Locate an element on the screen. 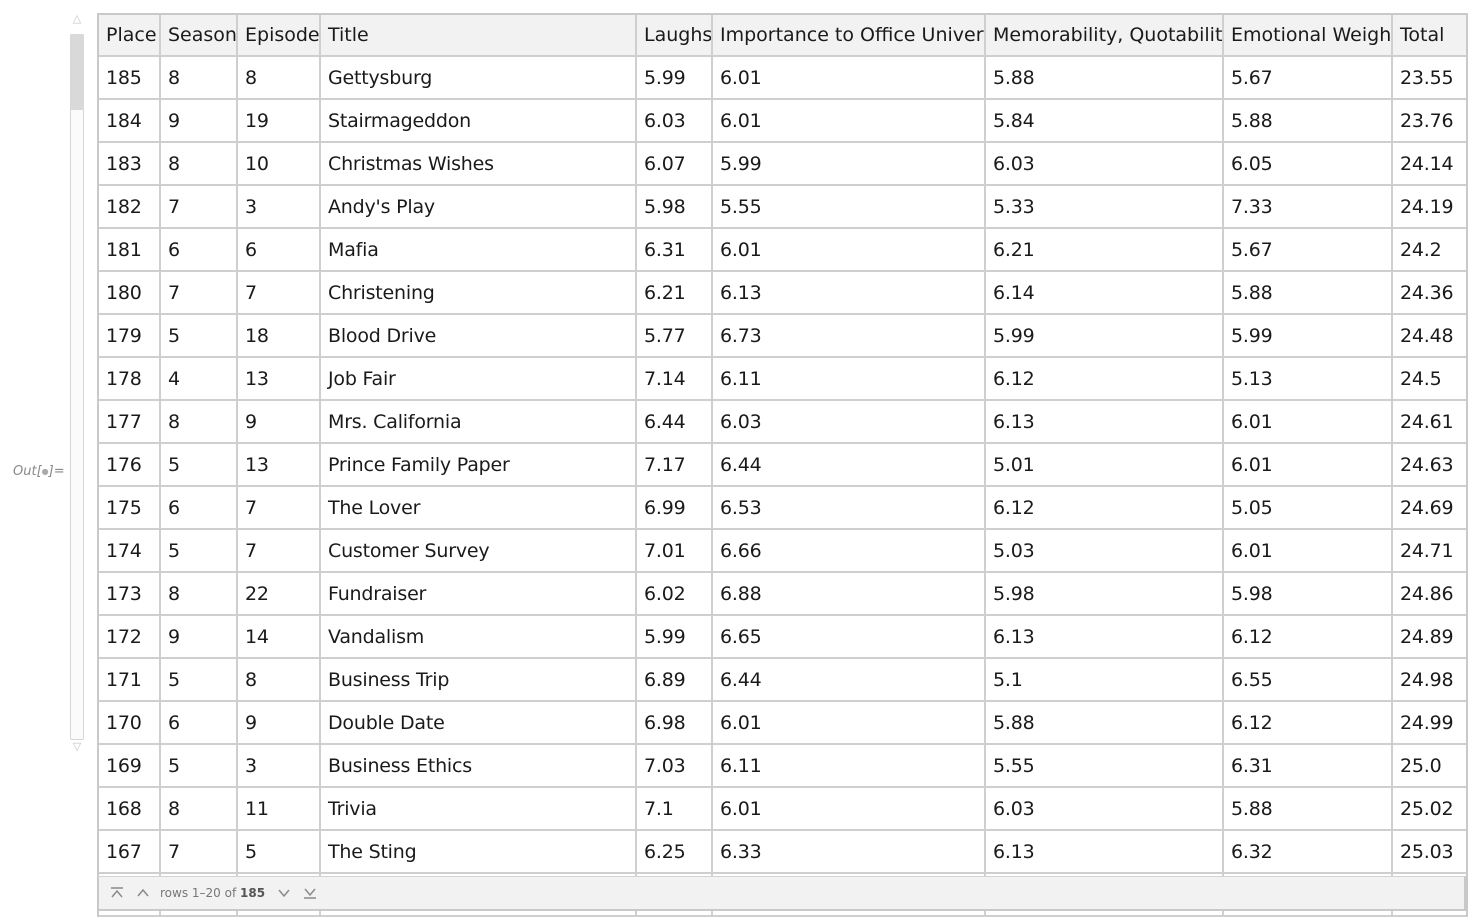  cell-title: Trivia is located at coordinates (478, 808).